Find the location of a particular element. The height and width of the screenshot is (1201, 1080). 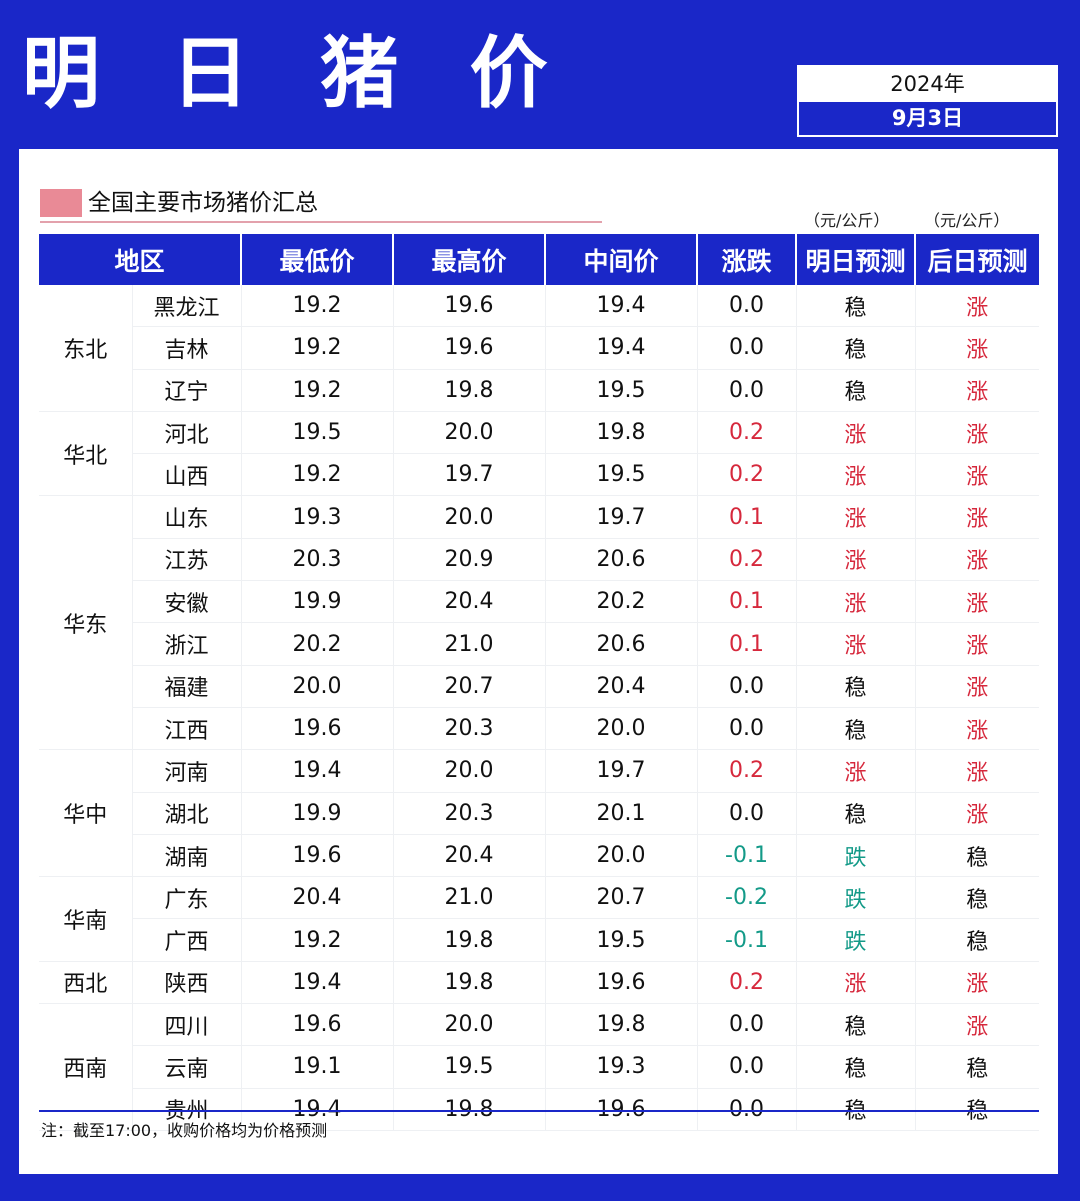

province-cell: 河南 is located at coordinates (186, 771).